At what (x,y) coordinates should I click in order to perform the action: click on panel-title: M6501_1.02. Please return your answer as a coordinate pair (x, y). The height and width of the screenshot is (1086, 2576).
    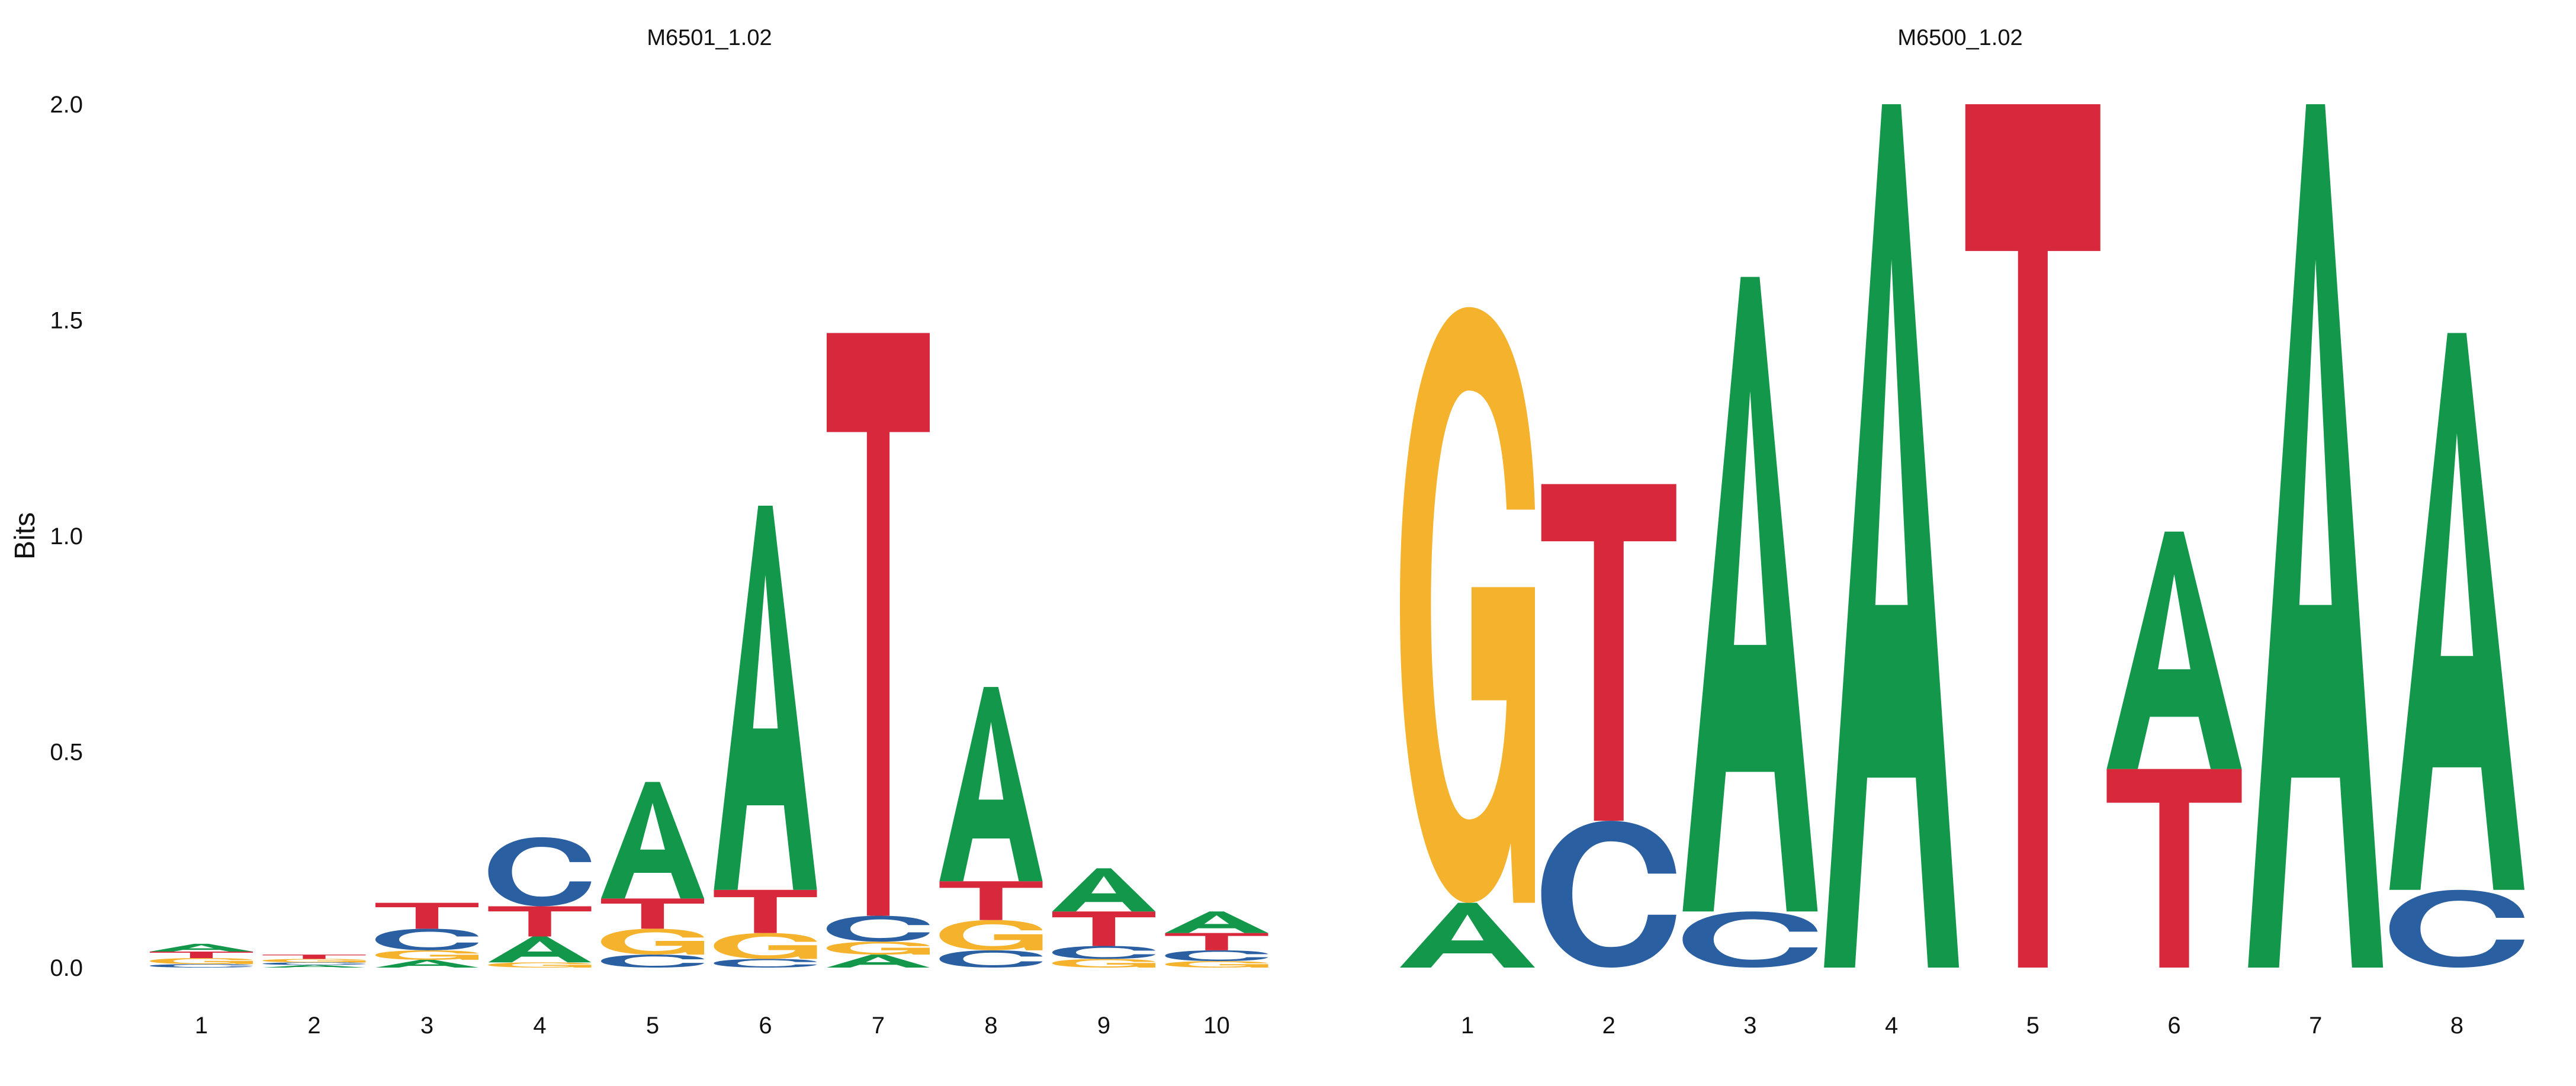
    Looking at the image, I should click on (709, 37).